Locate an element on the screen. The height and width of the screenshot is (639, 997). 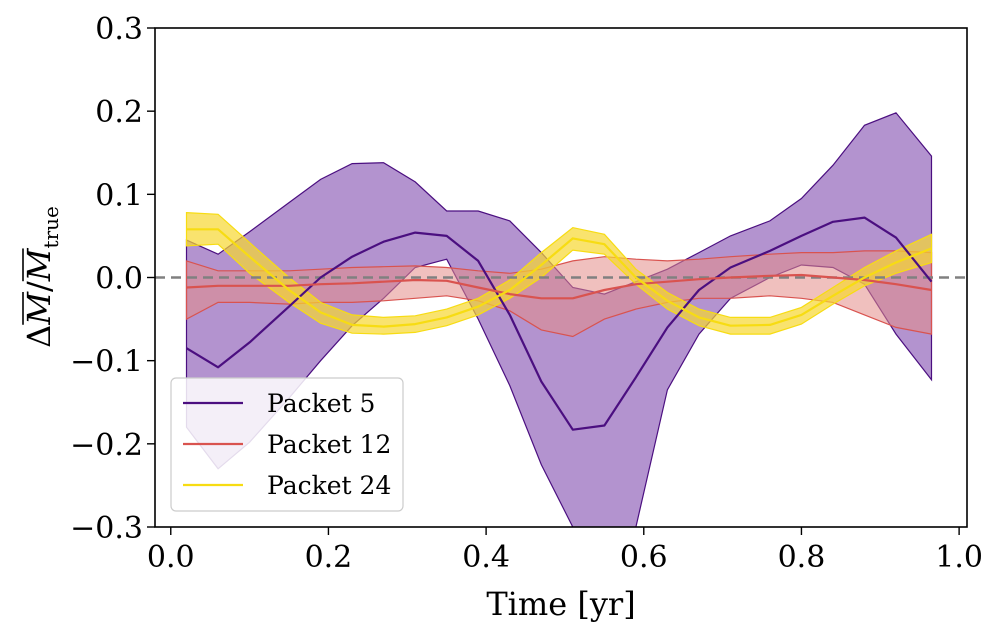
y-label-m2: M is located at coordinates (39, 264).